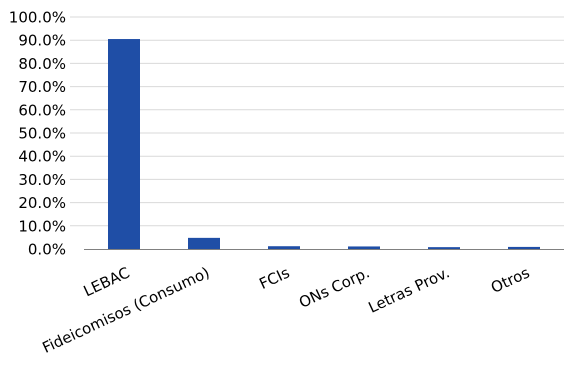 The width and height of the screenshot is (564, 366). I want to click on y-tick-label: 80.0%, so click(42, 64).